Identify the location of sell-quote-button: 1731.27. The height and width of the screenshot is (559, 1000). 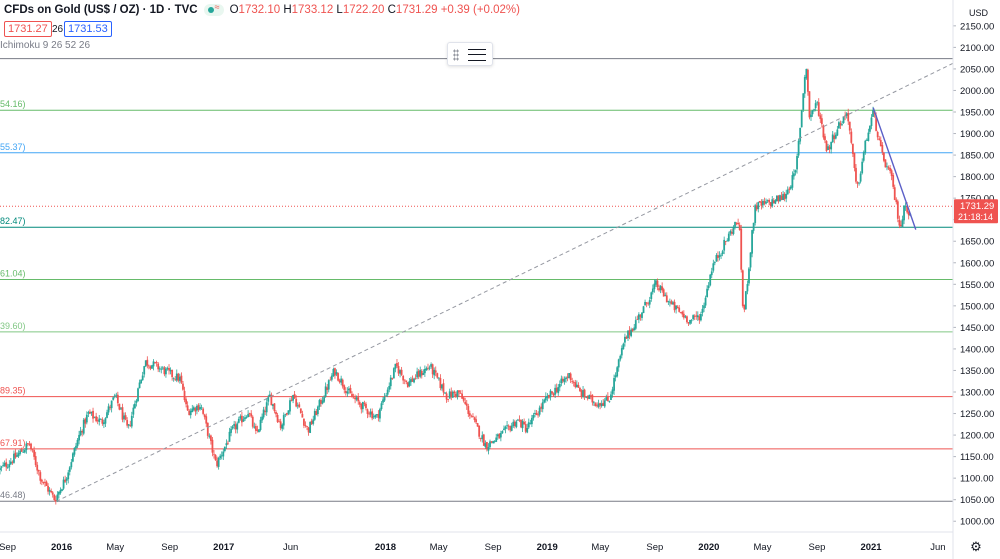
(28, 29).